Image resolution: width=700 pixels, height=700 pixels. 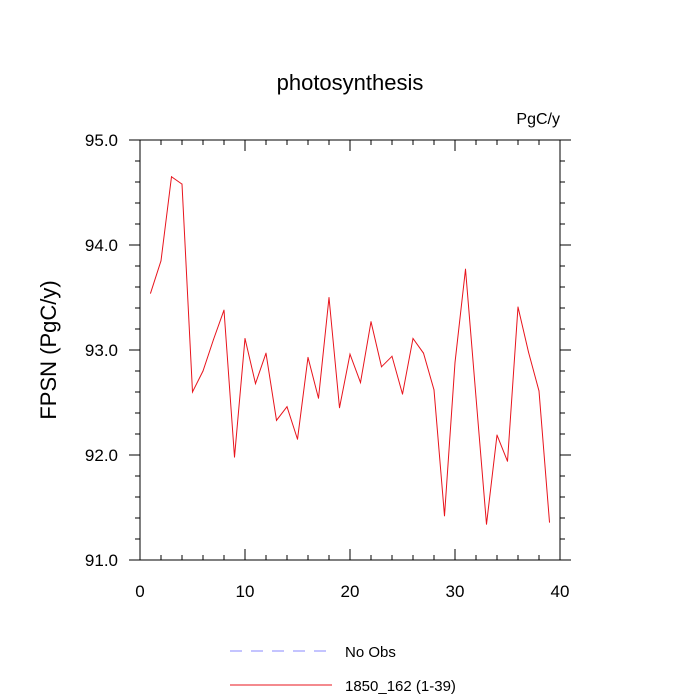 I want to click on y-tick-label: 93.0, so click(x=101, y=350).